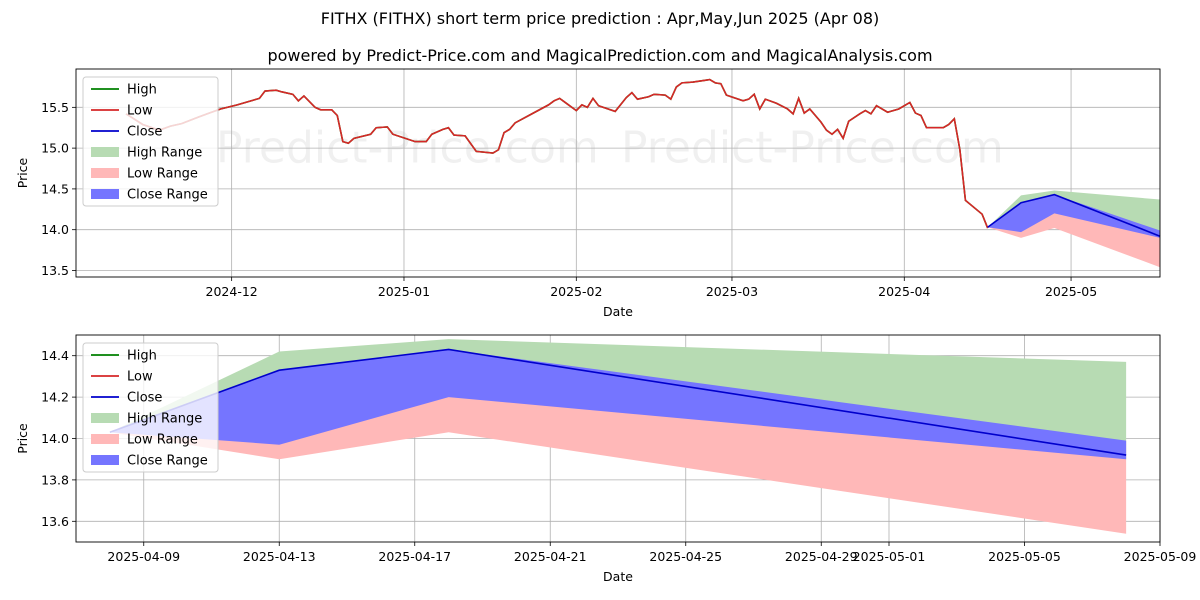 This screenshot has width=1200, height=600. Describe the element at coordinates (889, 556) in the screenshot. I see `x-tick-label: 2025-05-01` at that location.